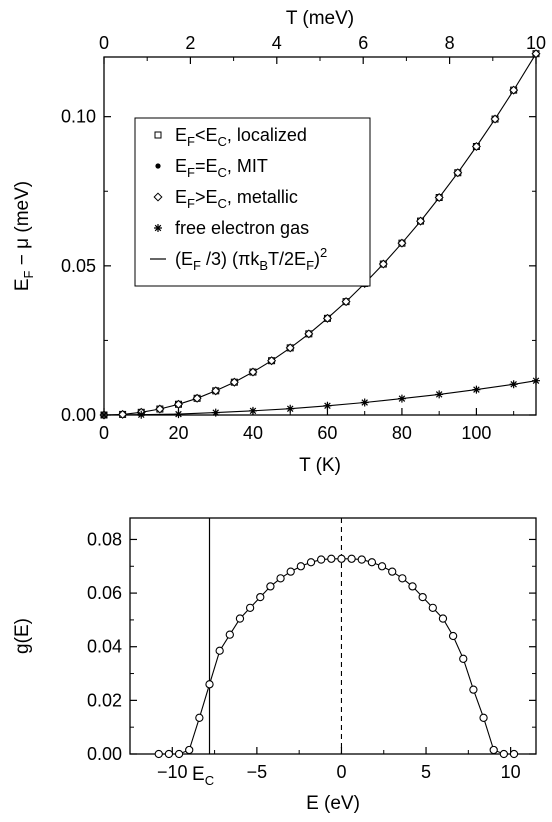 The width and height of the screenshot is (552, 822). What do you see at coordinates (450, 43) in the screenshot?
I see `top-axis-tick-label: 8` at bounding box center [450, 43].